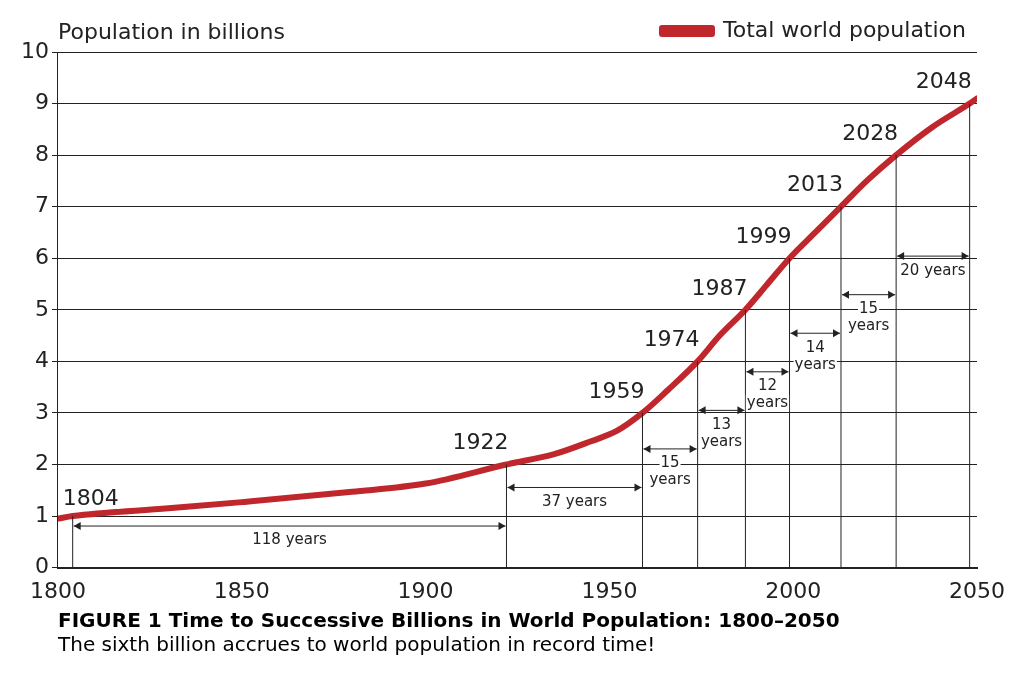 The width and height of the screenshot is (1021, 685). What do you see at coordinates (34, 50) in the screenshot?
I see `y-tick-label: 10` at bounding box center [34, 50].